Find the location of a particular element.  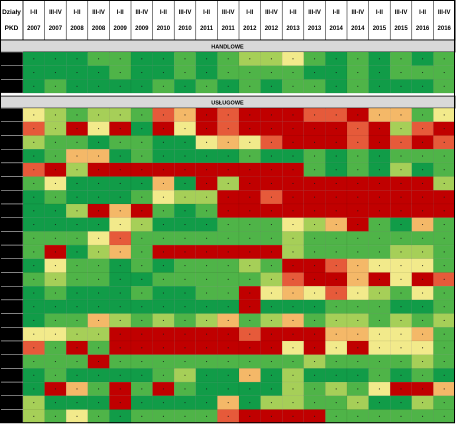

column-year-label: 2014 is located at coordinates (337, 29).